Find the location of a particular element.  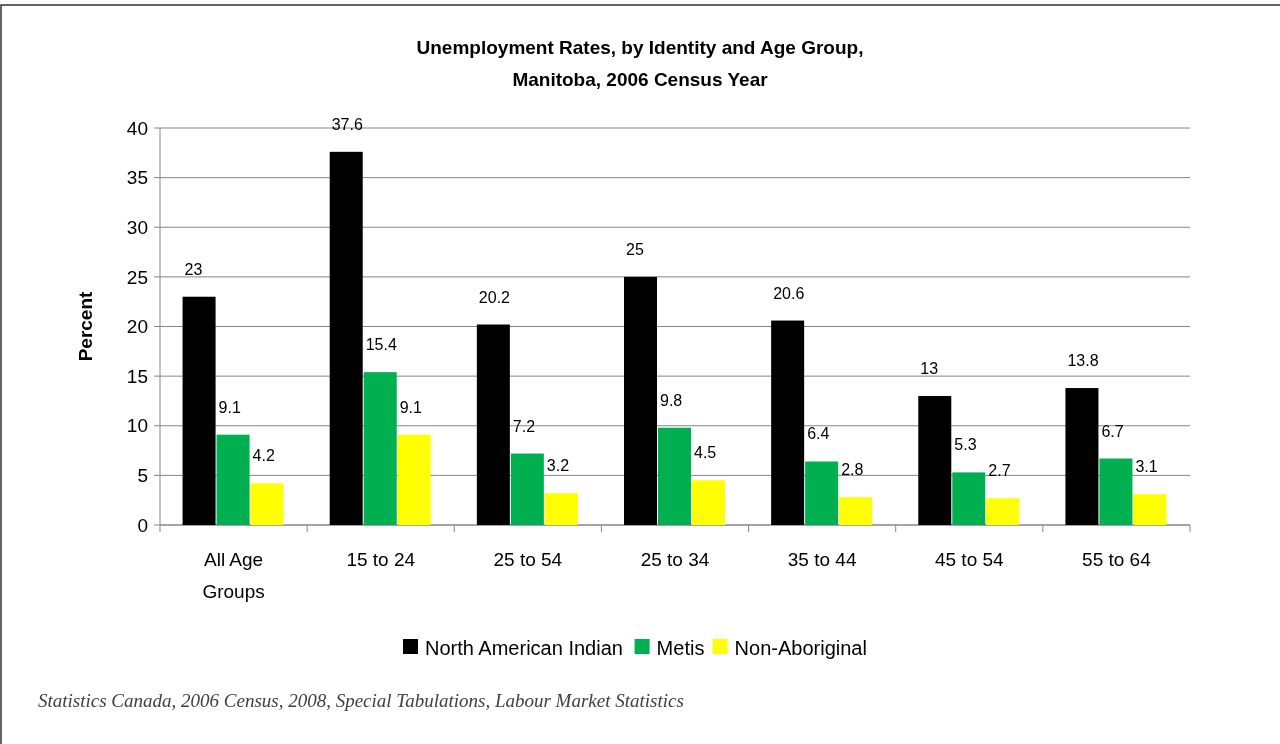

y-tick-label: 30 is located at coordinates (137, 227).